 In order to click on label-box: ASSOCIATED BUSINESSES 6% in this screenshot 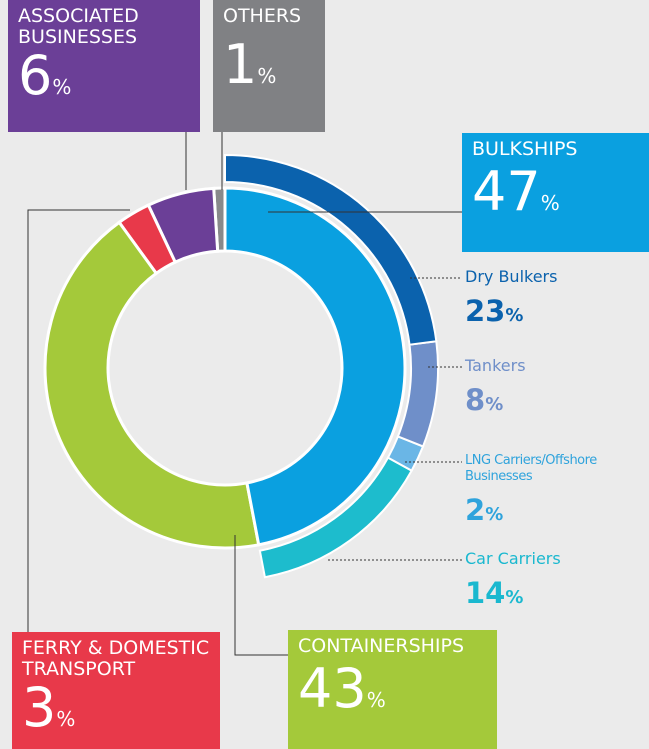, I will do `click(104, 66)`.